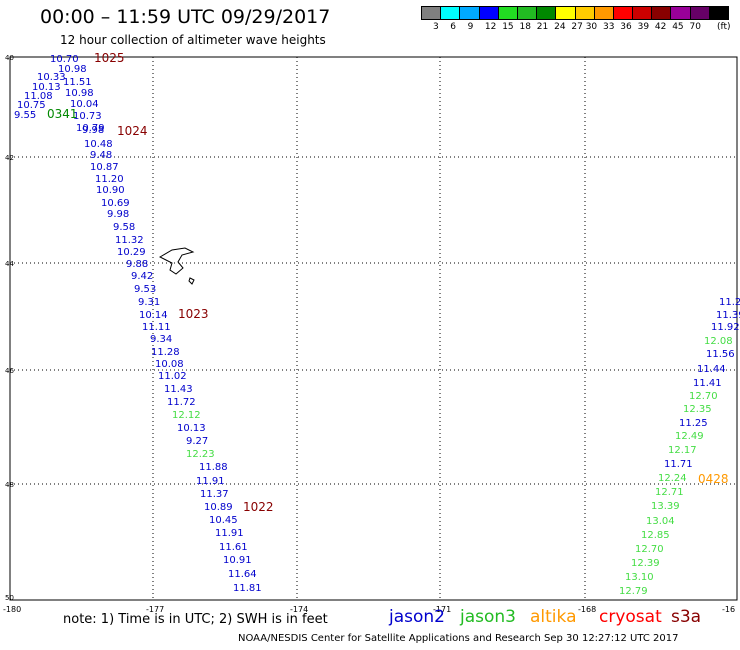 This screenshot has height=650, width=740. Describe the element at coordinates (197, 441) in the screenshot. I see `track-a-wave-height: 9.27` at that location.